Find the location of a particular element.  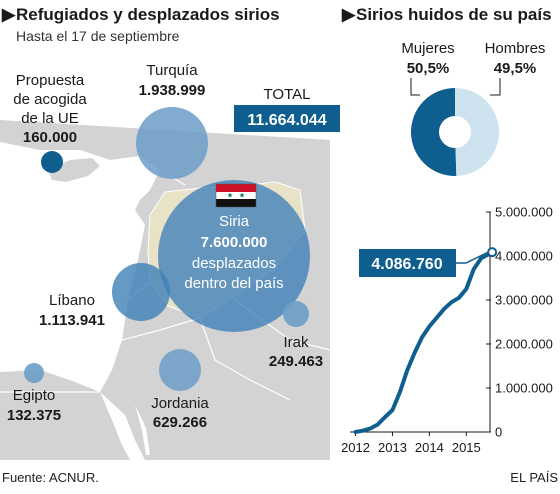

gender-donut-chart is located at coordinates (455, 132).